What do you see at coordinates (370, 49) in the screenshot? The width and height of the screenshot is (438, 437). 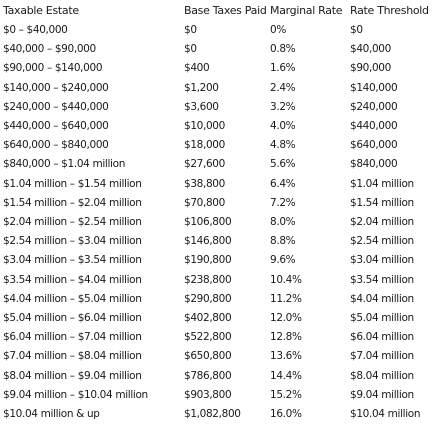 I see `cell-rate-threshold: $40,000` at bounding box center [370, 49].